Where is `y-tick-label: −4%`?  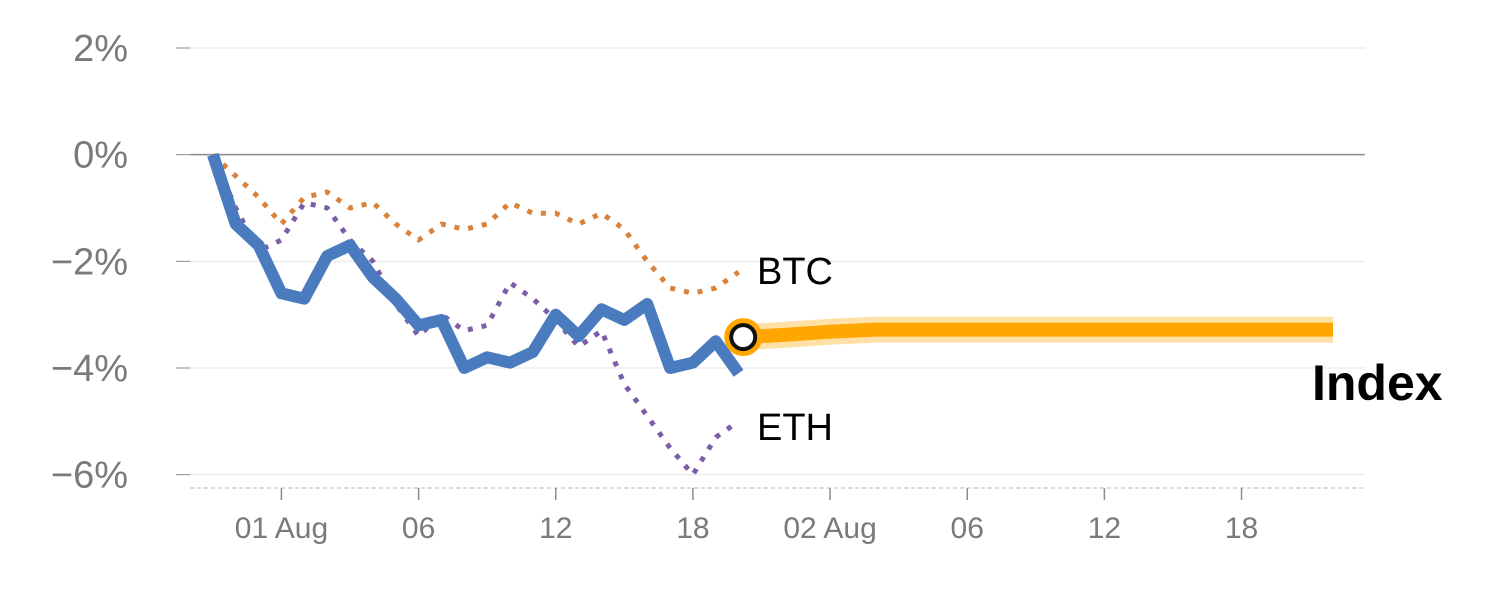 y-tick-label: −4% is located at coordinates (89, 369).